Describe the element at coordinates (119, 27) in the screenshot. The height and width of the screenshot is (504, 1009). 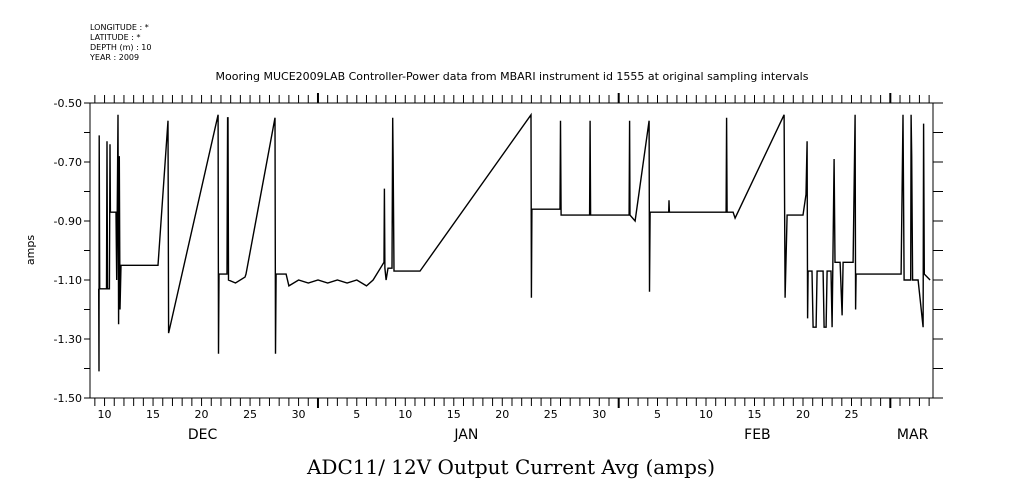
I see `header-longitude: LONGITUDE : *` at that location.